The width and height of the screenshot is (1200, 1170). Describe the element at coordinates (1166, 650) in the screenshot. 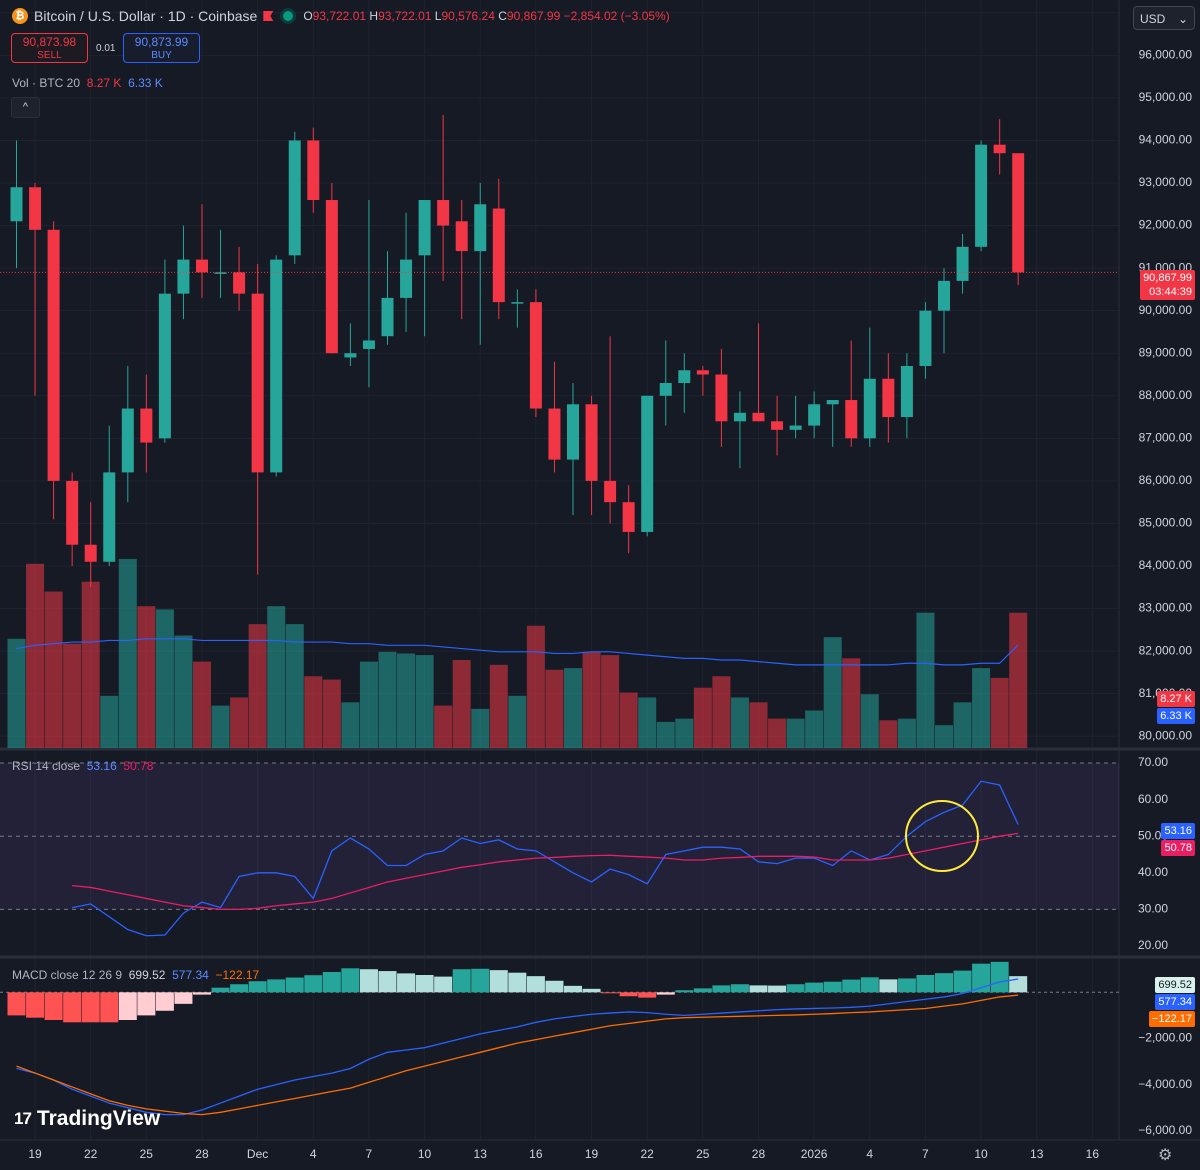

I see `price-tick-label: 82,000.00` at that location.